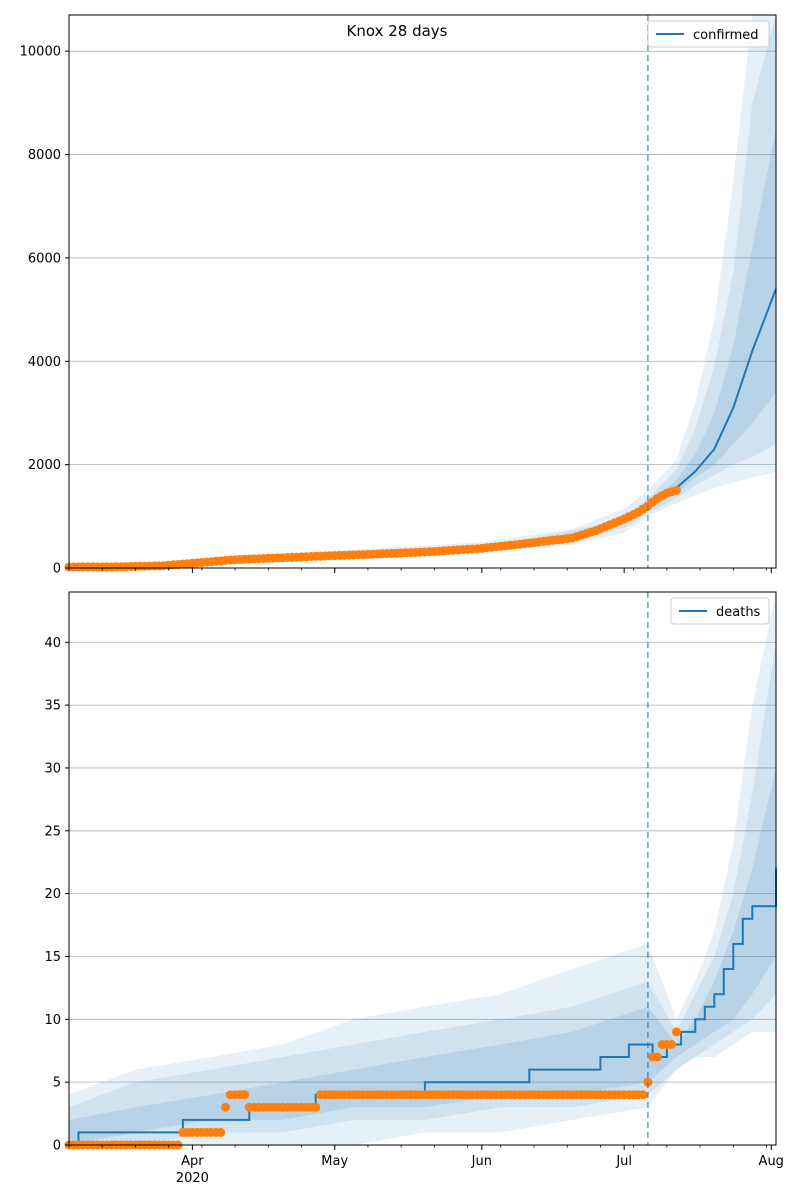 The width and height of the screenshot is (800, 1200). I want to click on bottom-y-axis: 0 5 10 15 20 25 30 35 40, so click(56, 895).